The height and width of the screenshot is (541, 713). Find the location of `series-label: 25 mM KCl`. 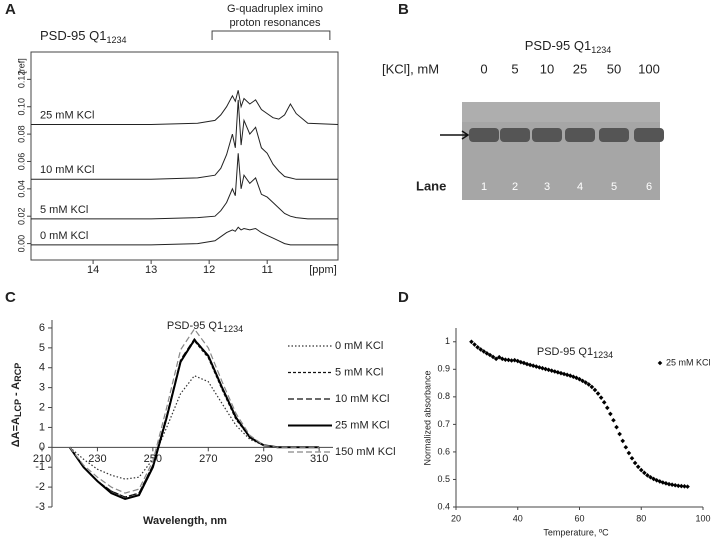

series-label: 25 mM KCl is located at coordinates (67, 115).